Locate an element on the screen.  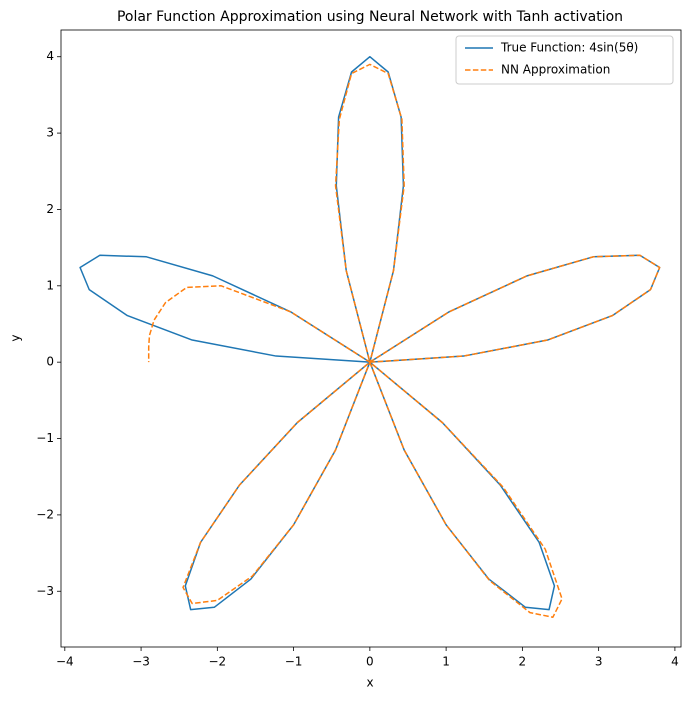
x-tick-label: −4 is located at coordinates (65, 662).